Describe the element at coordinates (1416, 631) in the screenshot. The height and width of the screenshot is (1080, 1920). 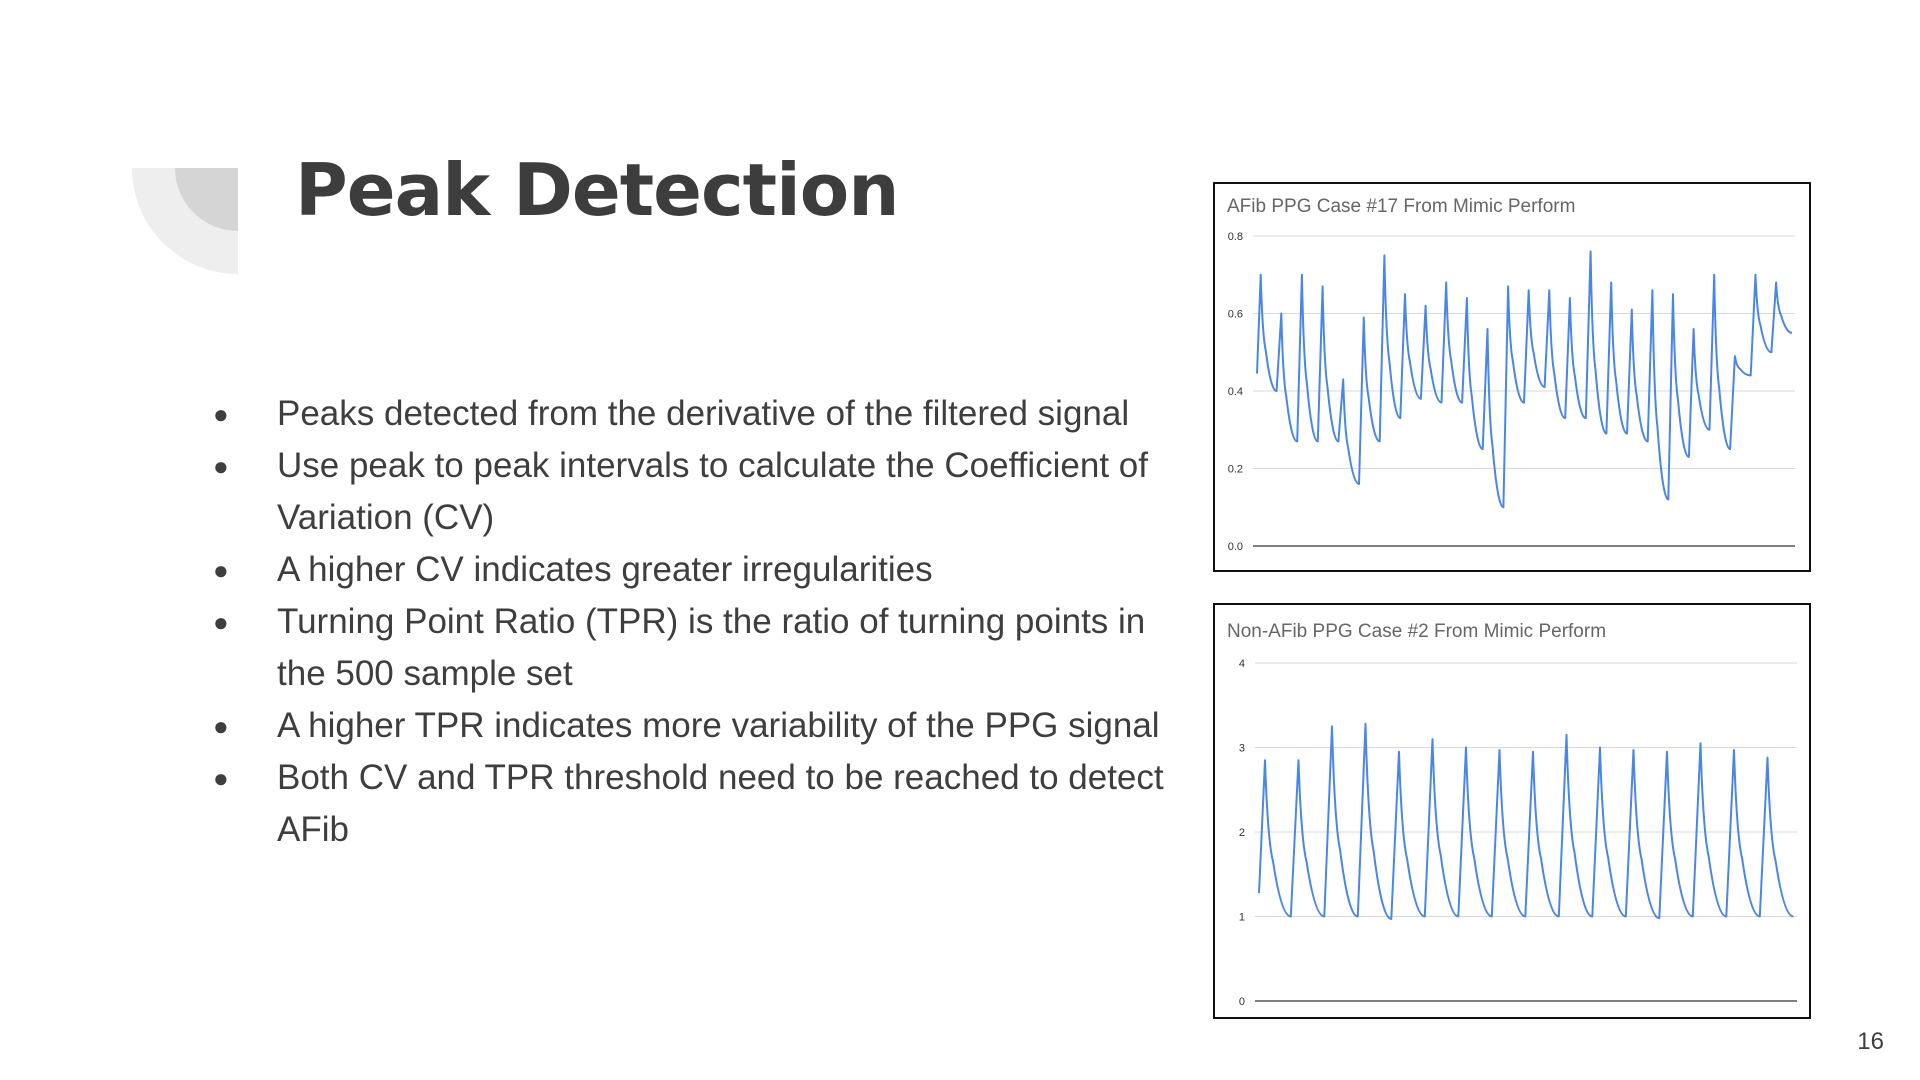
I see `chart-title: Non-AFib PPG Case #2 From Mimic Perform` at that location.